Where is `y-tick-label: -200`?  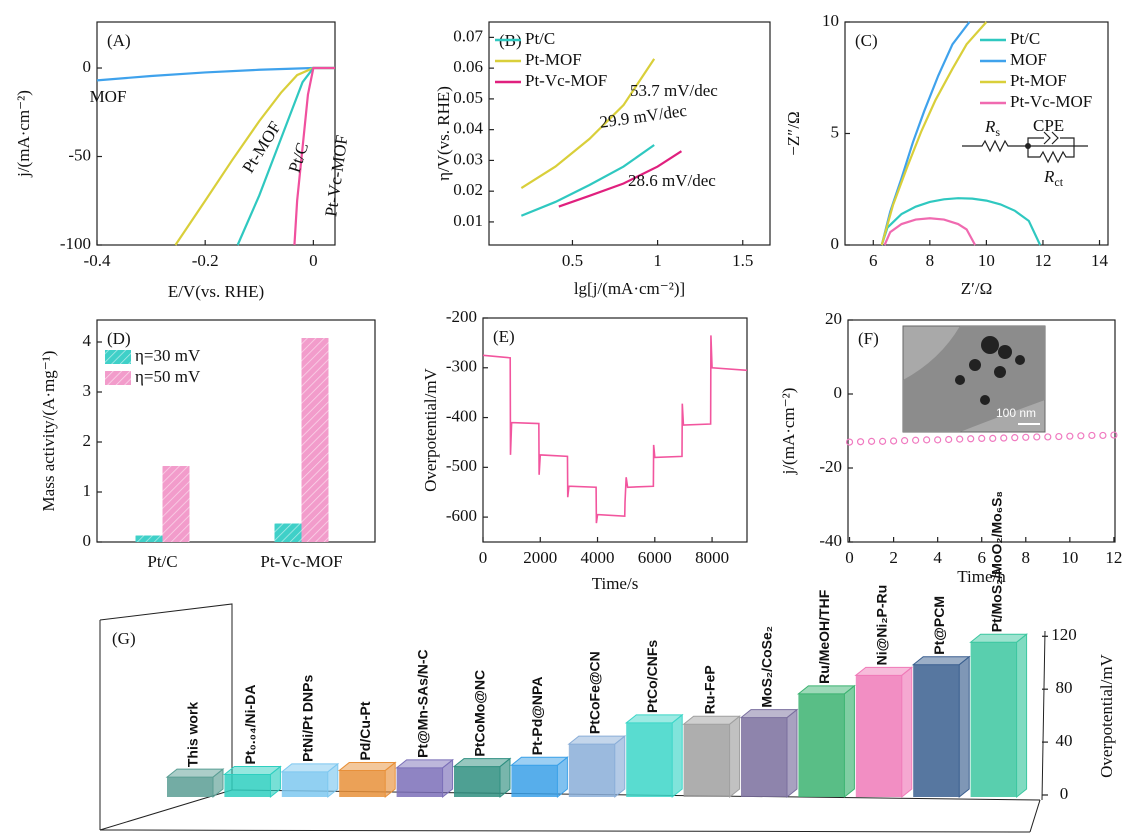 y-tick-label: -200 is located at coordinates (461, 316).